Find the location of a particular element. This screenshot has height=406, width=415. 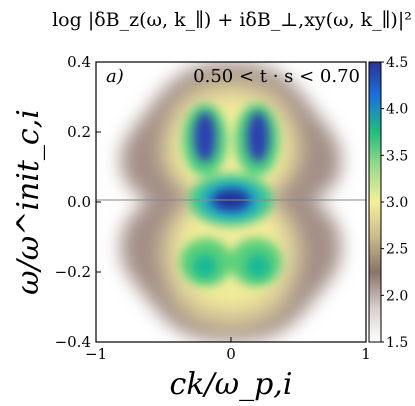

panel-label: a) is located at coordinates (115, 76).